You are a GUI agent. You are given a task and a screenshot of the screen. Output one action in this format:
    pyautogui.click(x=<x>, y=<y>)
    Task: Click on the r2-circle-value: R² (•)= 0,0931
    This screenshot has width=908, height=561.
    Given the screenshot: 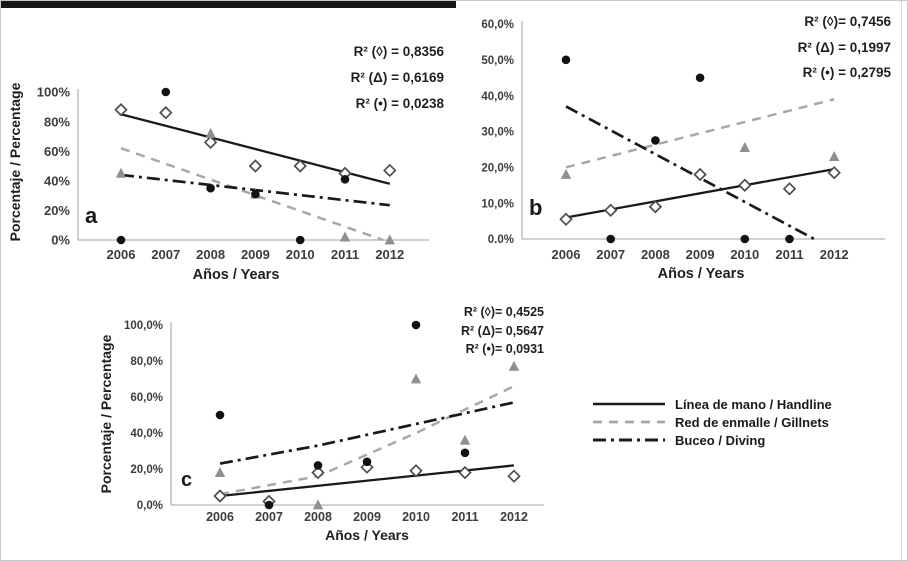 What is the action you would take?
    pyautogui.click(x=504, y=349)
    